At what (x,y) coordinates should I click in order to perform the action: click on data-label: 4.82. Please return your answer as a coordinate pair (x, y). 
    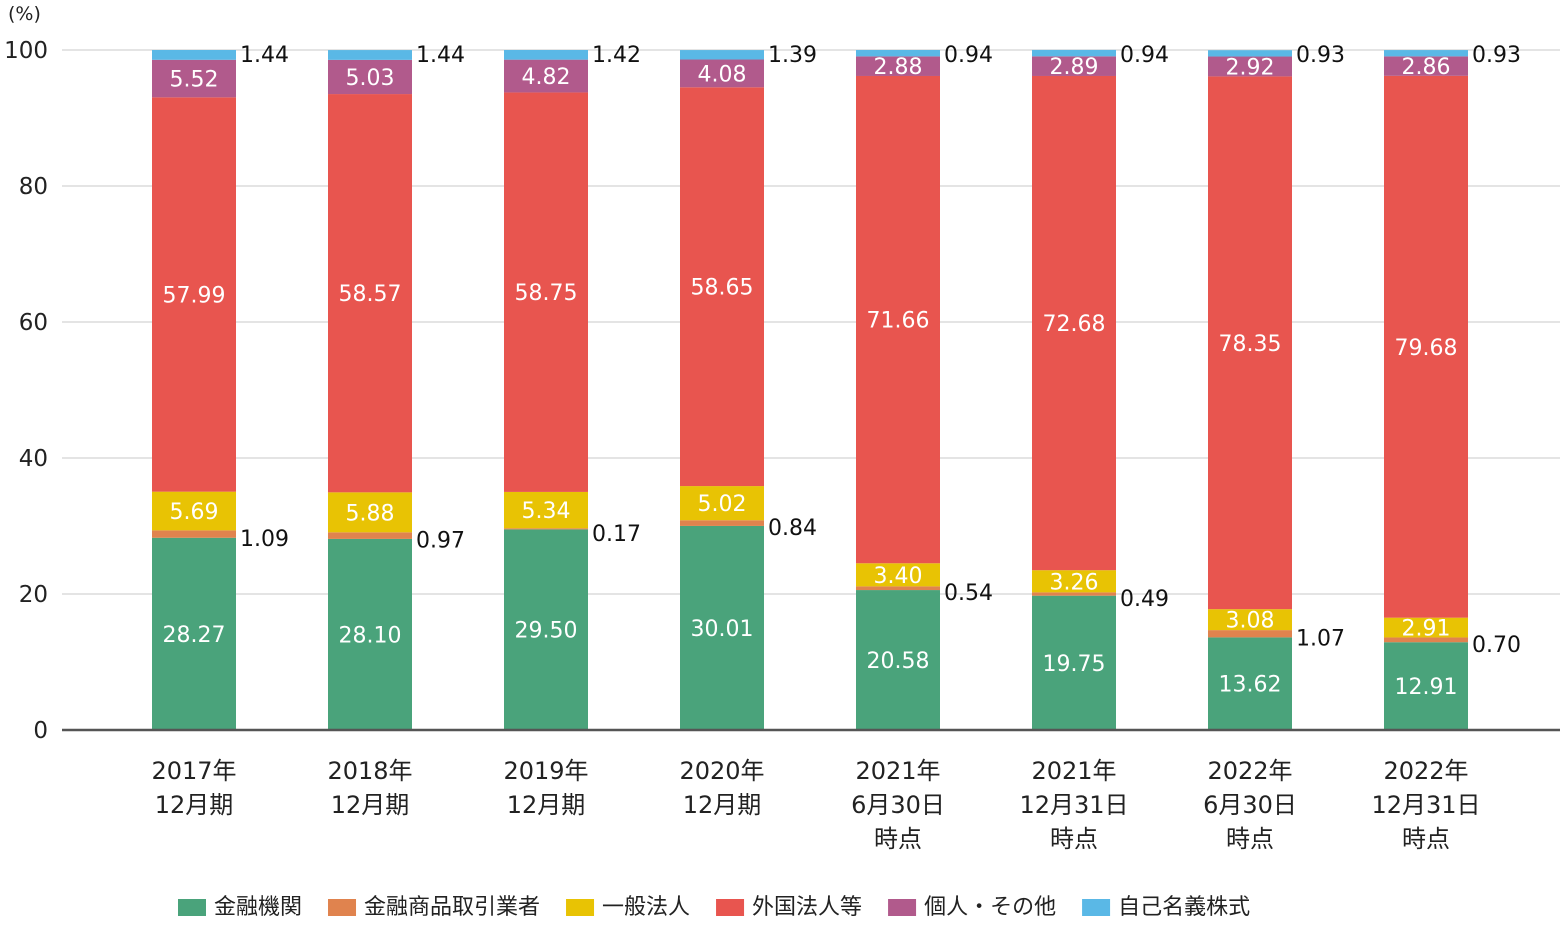
    Looking at the image, I should click on (546, 77).